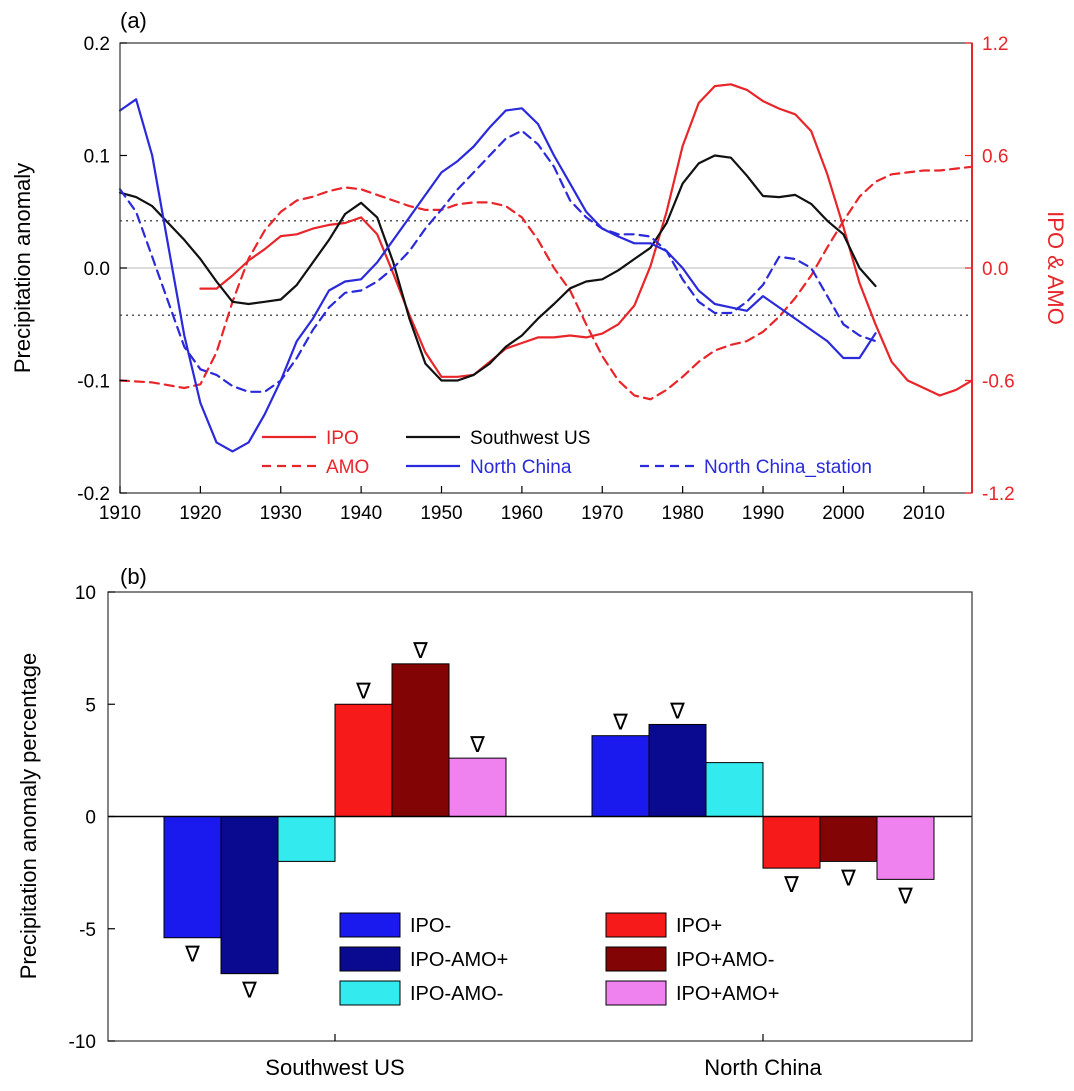 This screenshot has width=1074, height=1091. Describe the element at coordinates (334, 1067) in the screenshot. I see `x-category-label: Southwest US` at that location.